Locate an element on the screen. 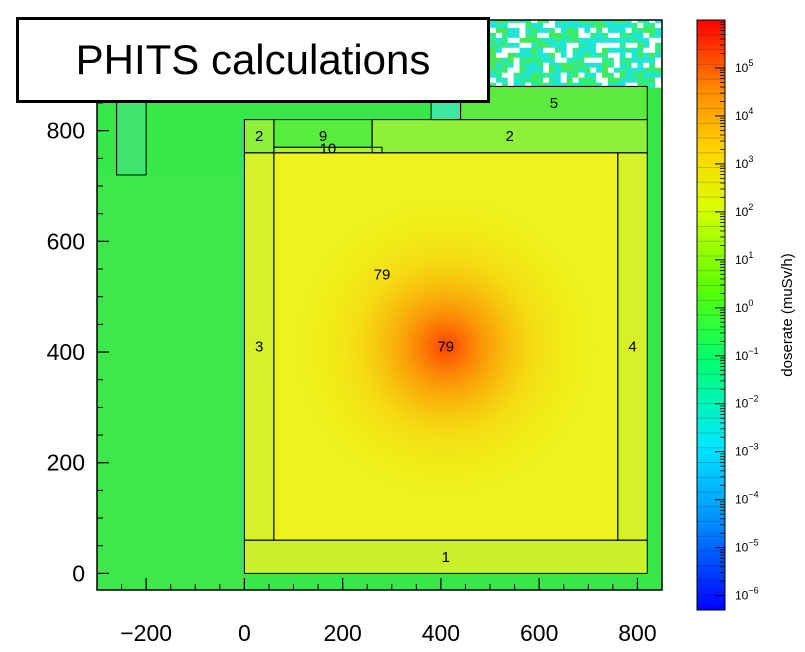 The height and width of the screenshot is (652, 805). x-tick-label: 0 is located at coordinates (244, 633).